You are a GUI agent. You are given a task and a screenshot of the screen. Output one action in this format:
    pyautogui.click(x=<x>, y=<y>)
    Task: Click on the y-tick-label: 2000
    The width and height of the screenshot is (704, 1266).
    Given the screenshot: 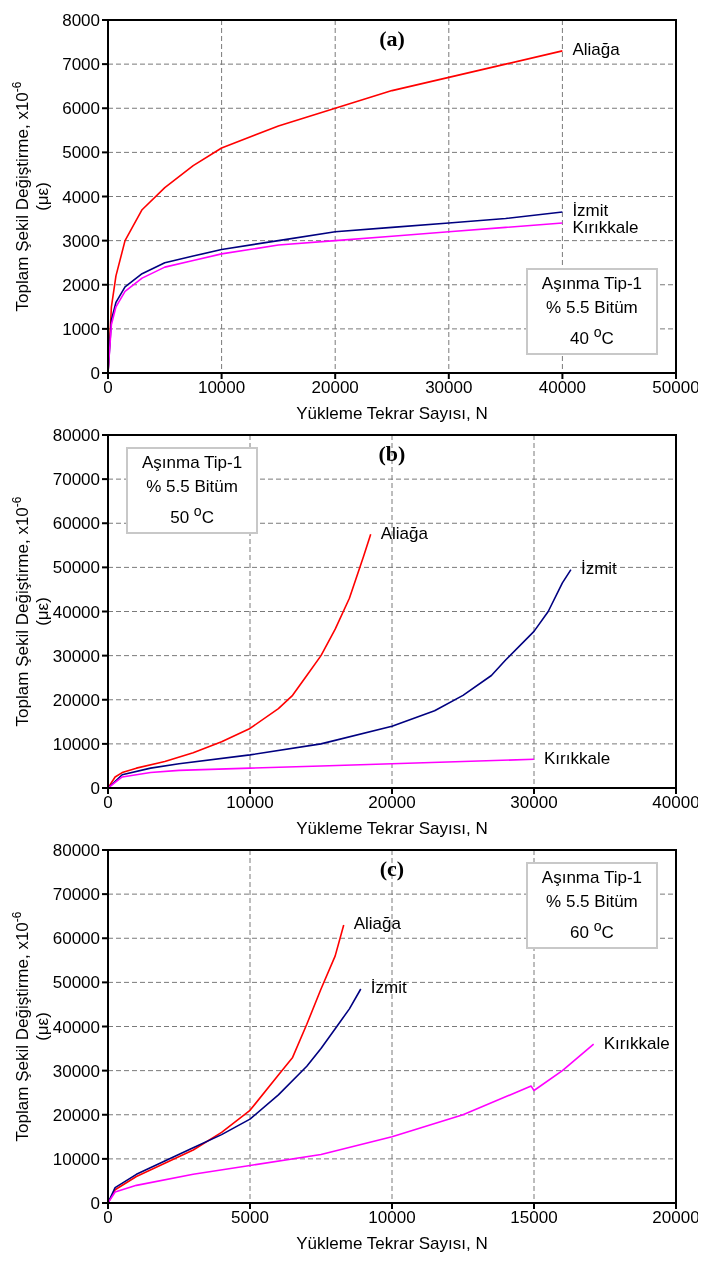 What is the action you would take?
    pyautogui.click(x=81, y=285)
    